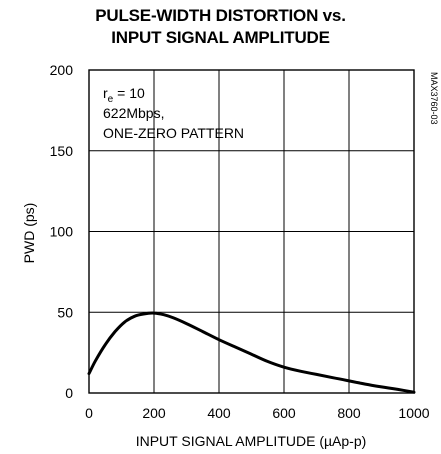 The width and height of the screenshot is (441, 454). Describe the element at coordinates (29, 233) in the screenshot. I see `y-axis-label: PWD (ps)` at that location.